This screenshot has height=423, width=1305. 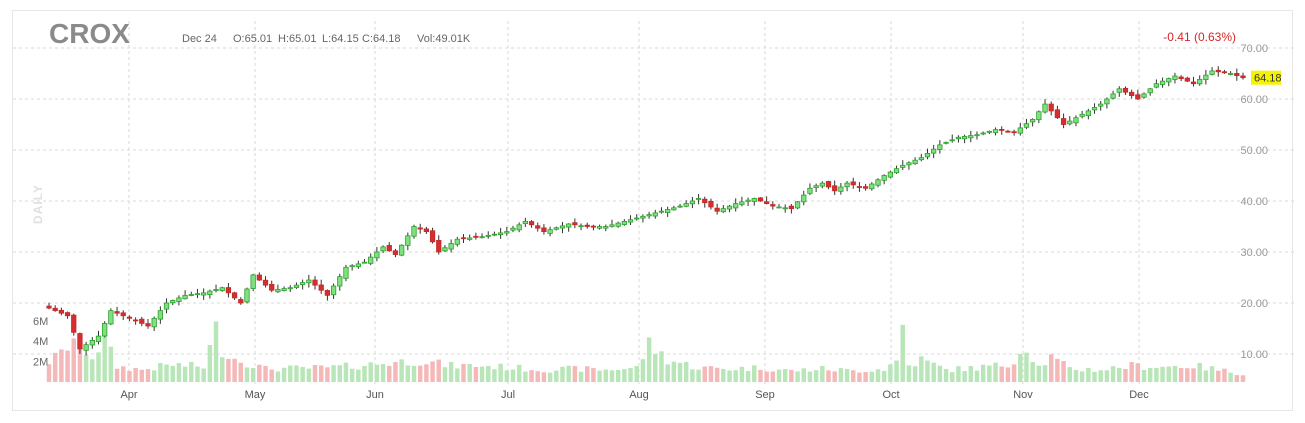 I want to click on x-tick-label: Jun, so click(x=375, y=395).